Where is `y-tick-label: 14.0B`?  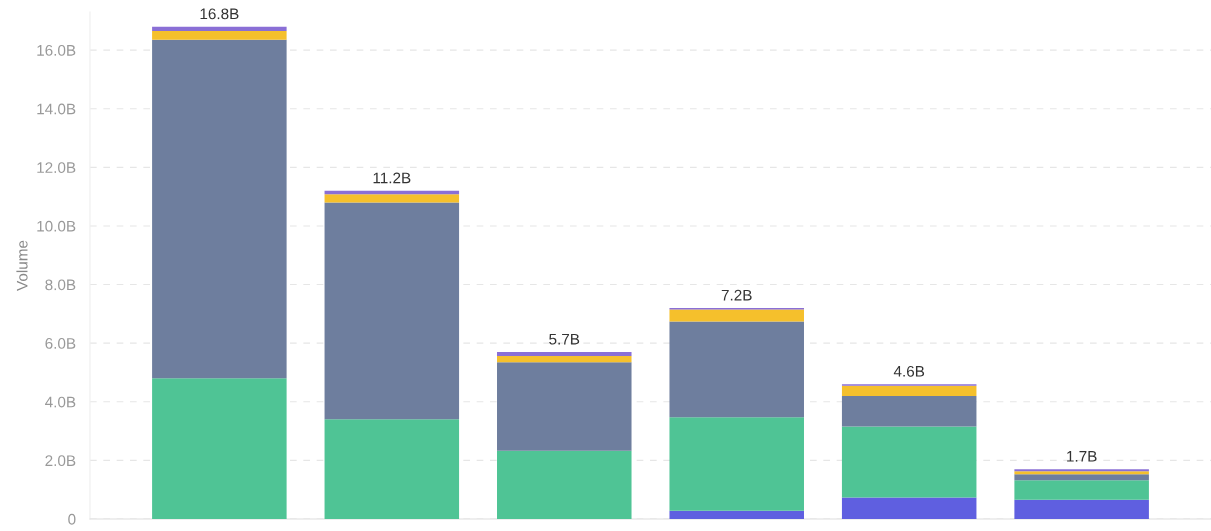
y-tick-label: 14.0B is located at coordinates (56, 109).